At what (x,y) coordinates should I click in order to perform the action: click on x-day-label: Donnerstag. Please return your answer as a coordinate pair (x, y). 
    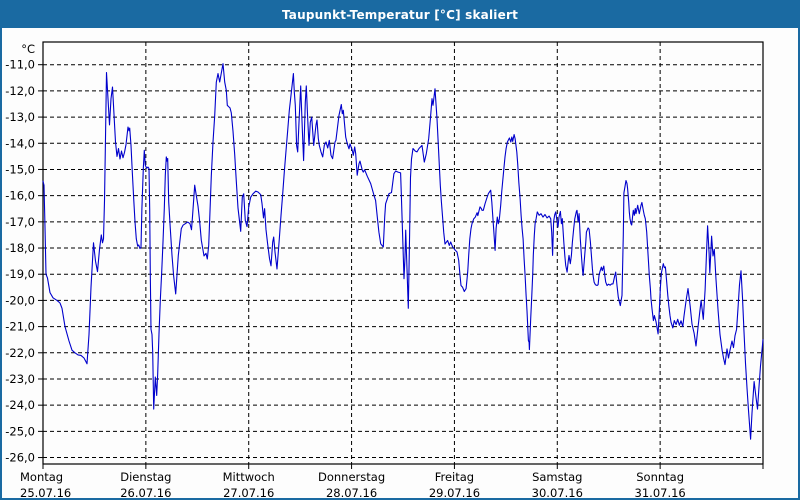
    Looking at the image, I should click on (351, 477).